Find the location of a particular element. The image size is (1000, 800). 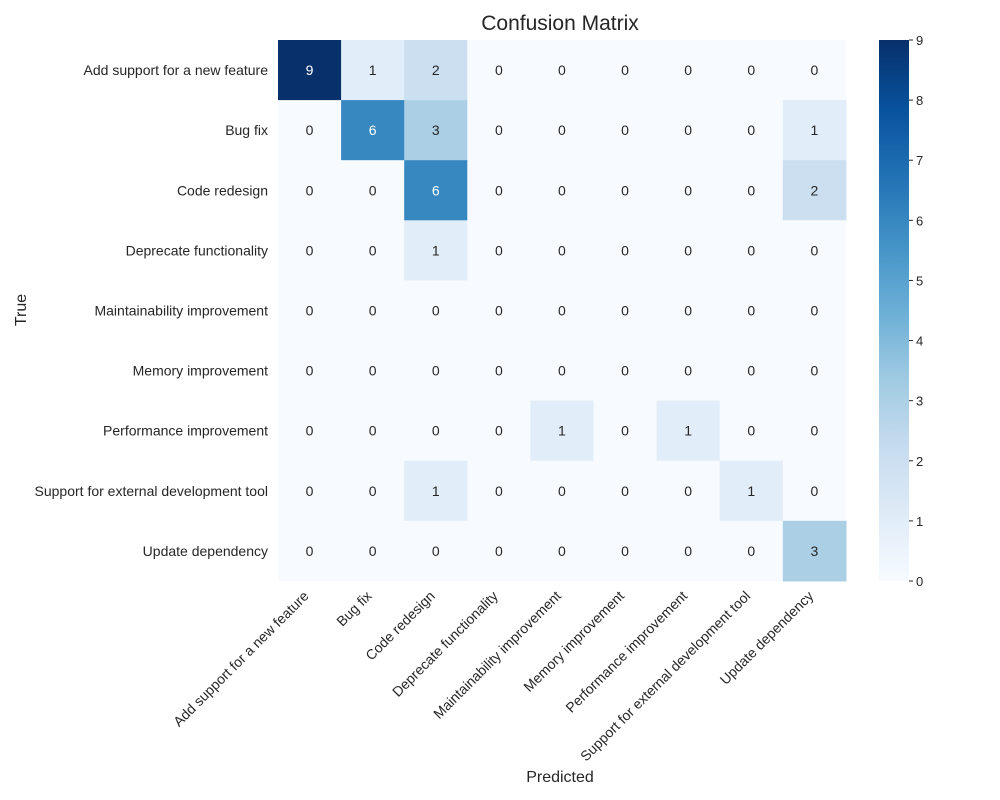

colorbar-tick-label: 5 is located at coordinates (919, 280).